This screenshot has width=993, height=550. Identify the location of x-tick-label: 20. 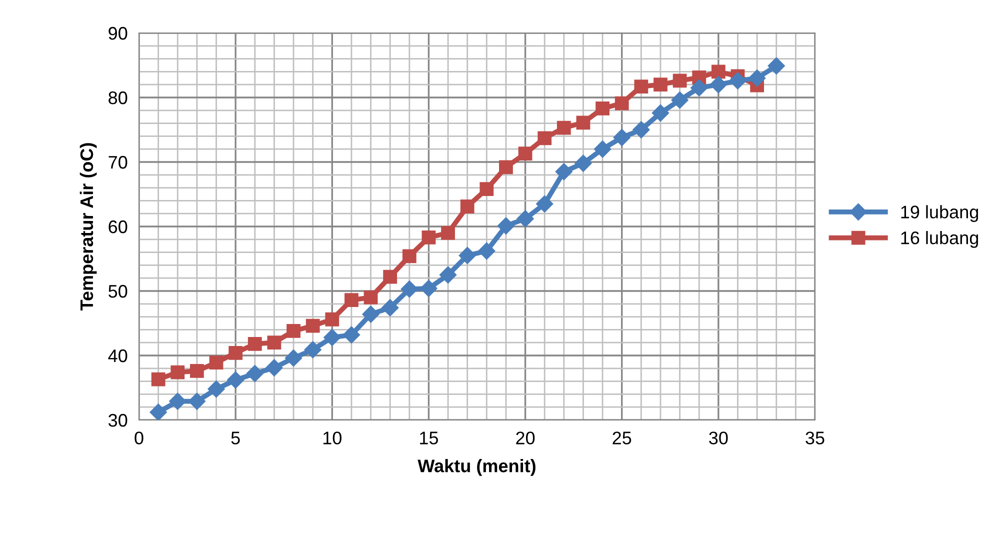
(525, 438).